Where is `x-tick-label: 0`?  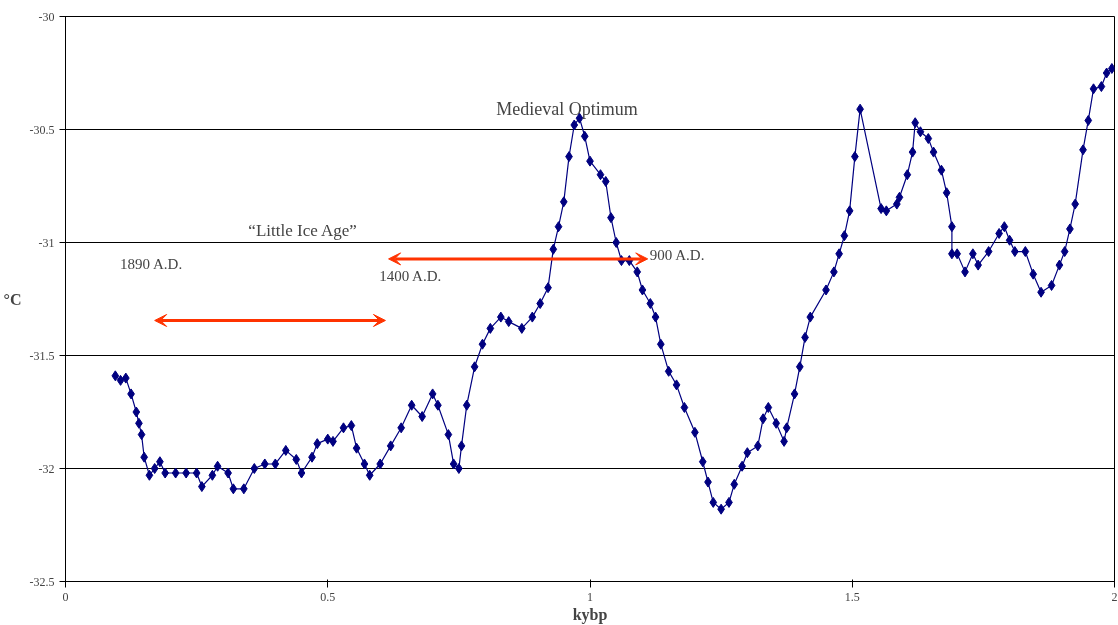
x-tick-label: 0 is located at coordinates (65, 596).